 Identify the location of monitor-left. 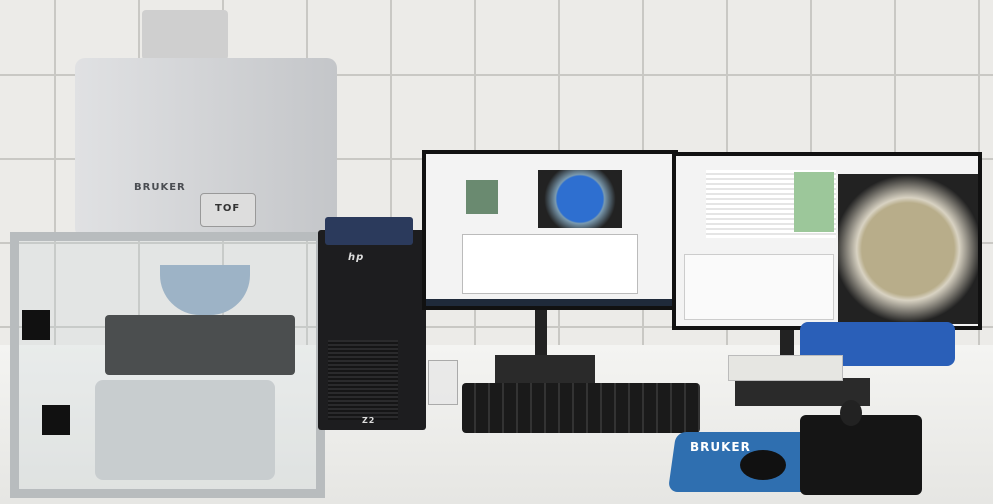
(550, 230).